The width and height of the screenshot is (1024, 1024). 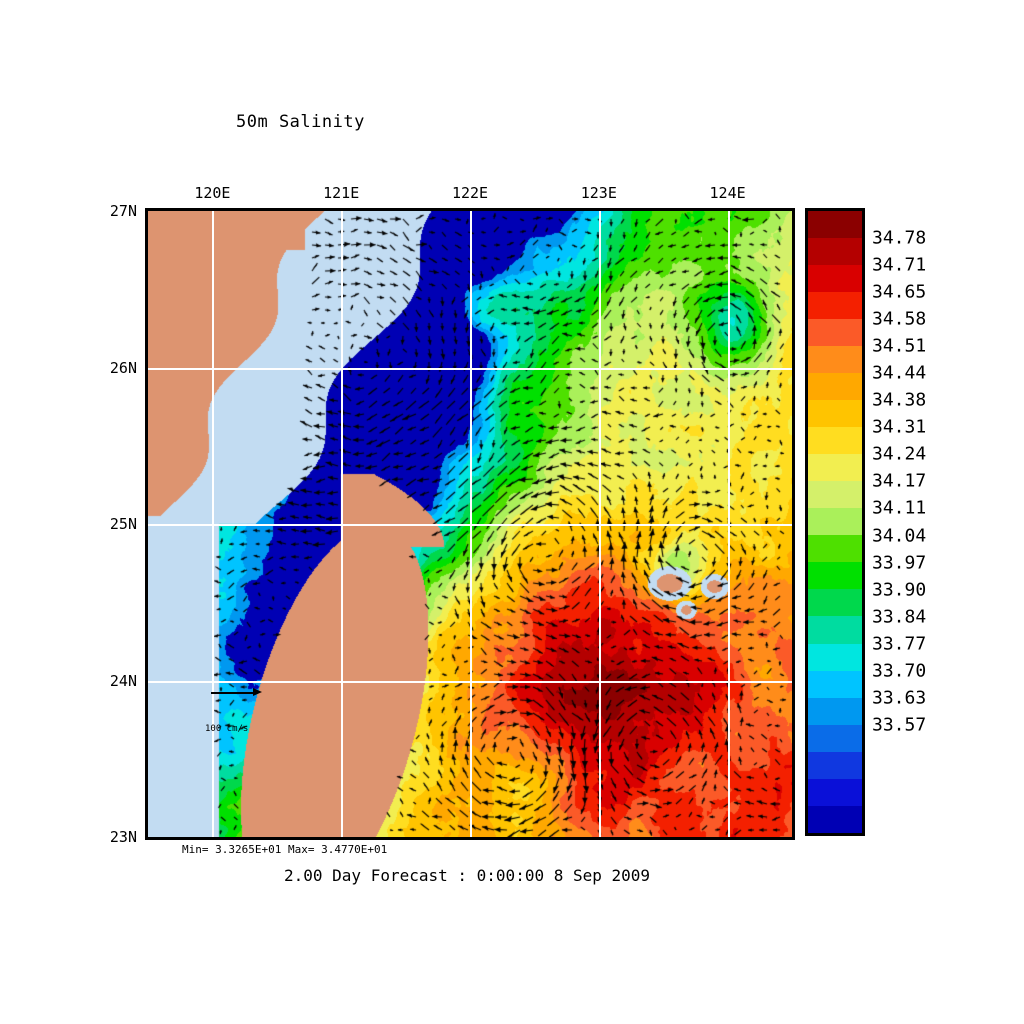 What do you see at coordinates (123, 211) in the screenshot?
I see `y-axis-tick-27N: 27N` at bounding box center [123, 211].